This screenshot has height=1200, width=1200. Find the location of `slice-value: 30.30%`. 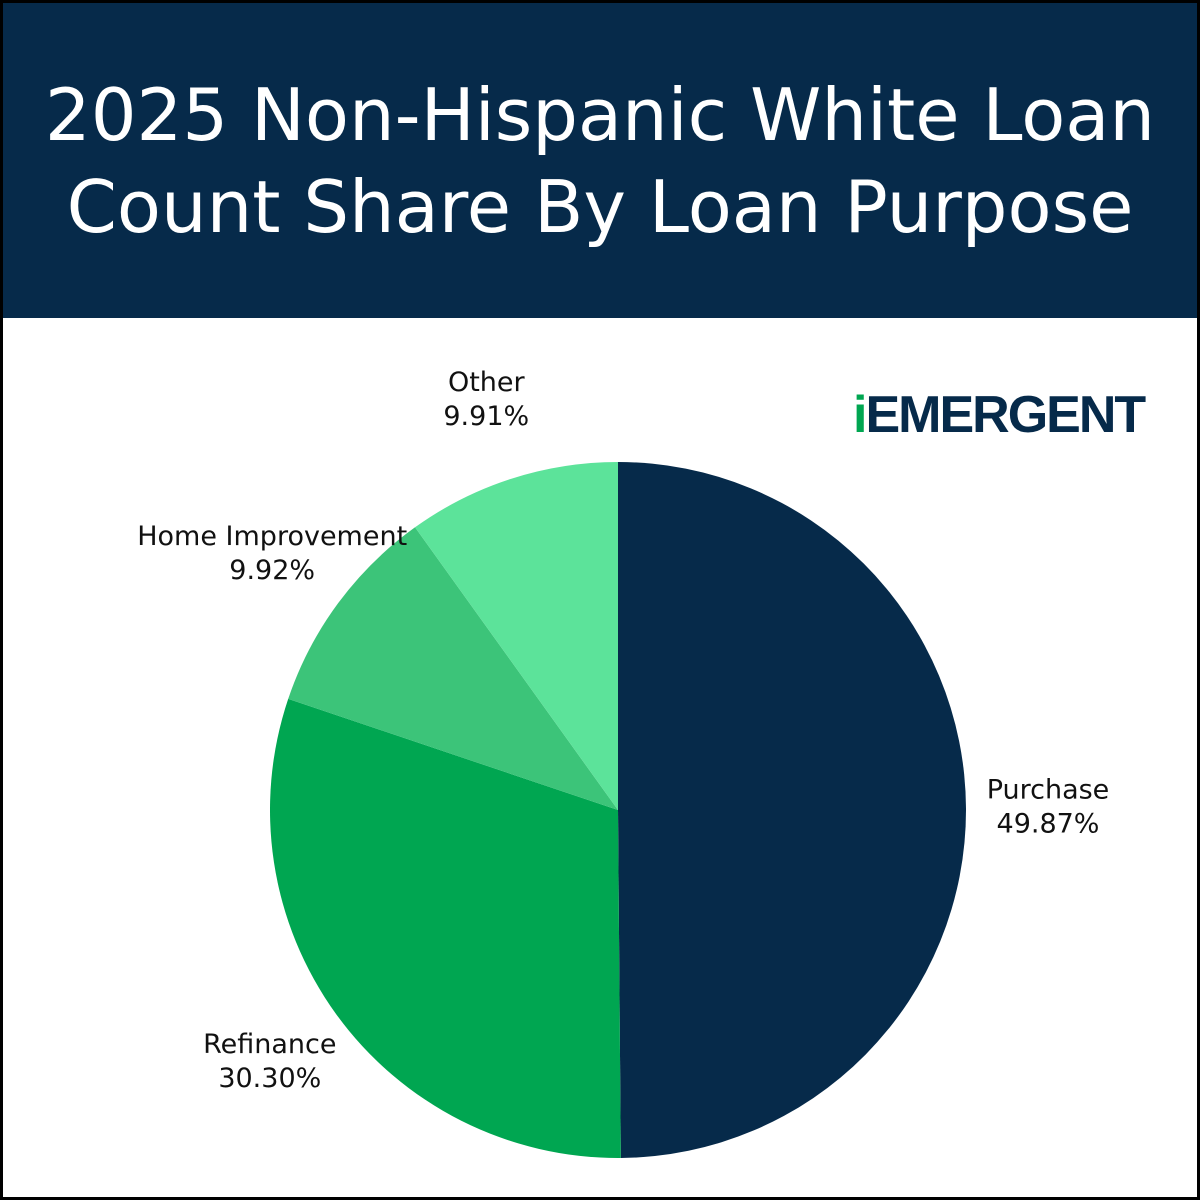

slice-value: 30.30% is located at coordinates (269, 1078).